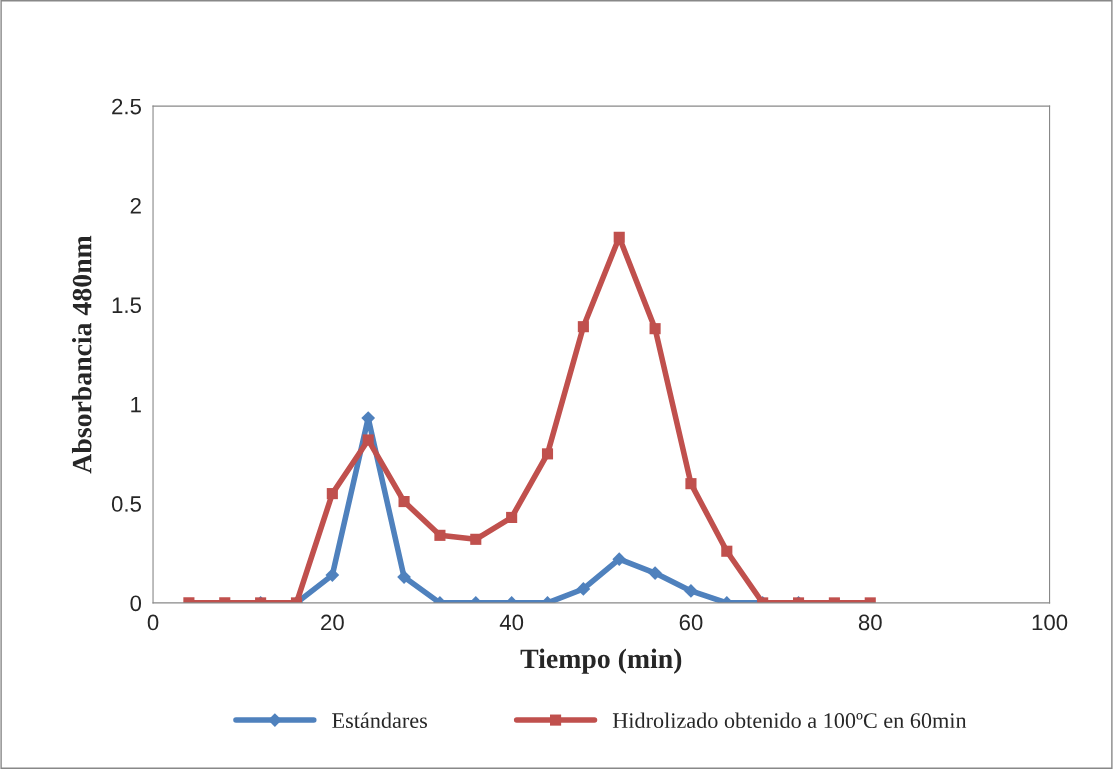 The height and width of the screenshot is (769, 1113). What do you see at coordinates (870, 622) in the screenshot?
I see `x-tick-label: 80` at bounding box center [870, 622].